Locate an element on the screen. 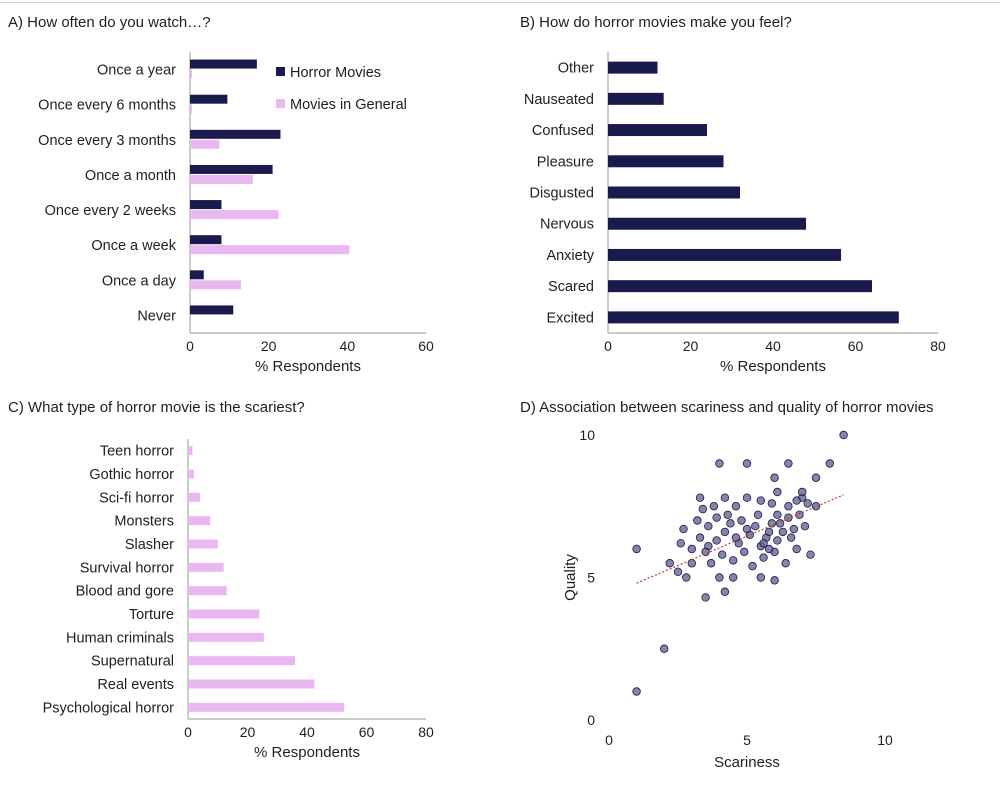 The image size is (1000, 790). chart-a-bar-movies-in-general-once-every-2-weeks is located at coordinates (234, 215).